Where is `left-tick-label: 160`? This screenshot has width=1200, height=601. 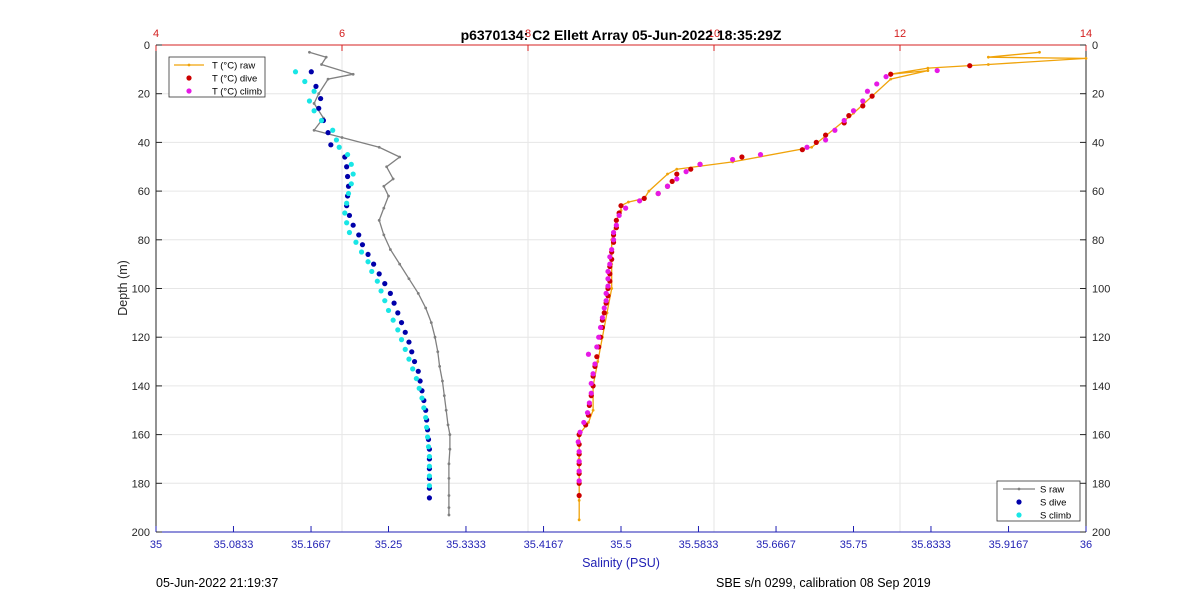
left-tick-label: 160 is located at coordinates (141, 436).